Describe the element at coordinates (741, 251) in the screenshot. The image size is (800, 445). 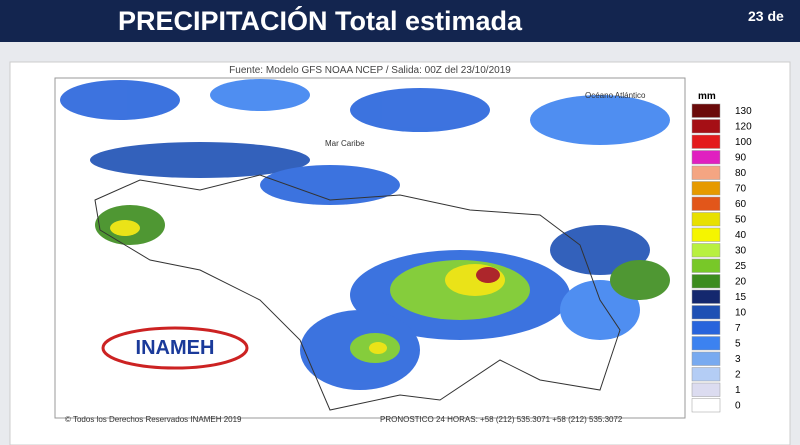
I see `legend-label: 30` at that location.